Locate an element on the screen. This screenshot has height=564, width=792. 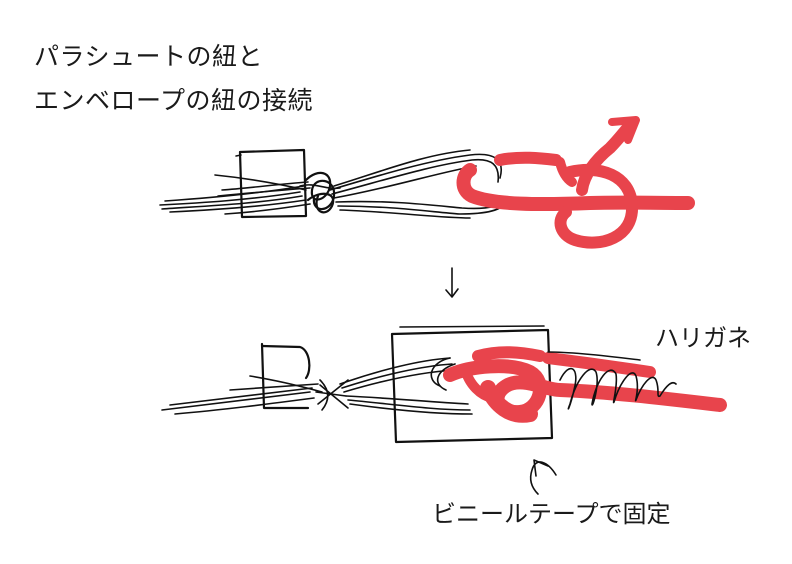
top-tape-box is located at coordinates (271, 183).